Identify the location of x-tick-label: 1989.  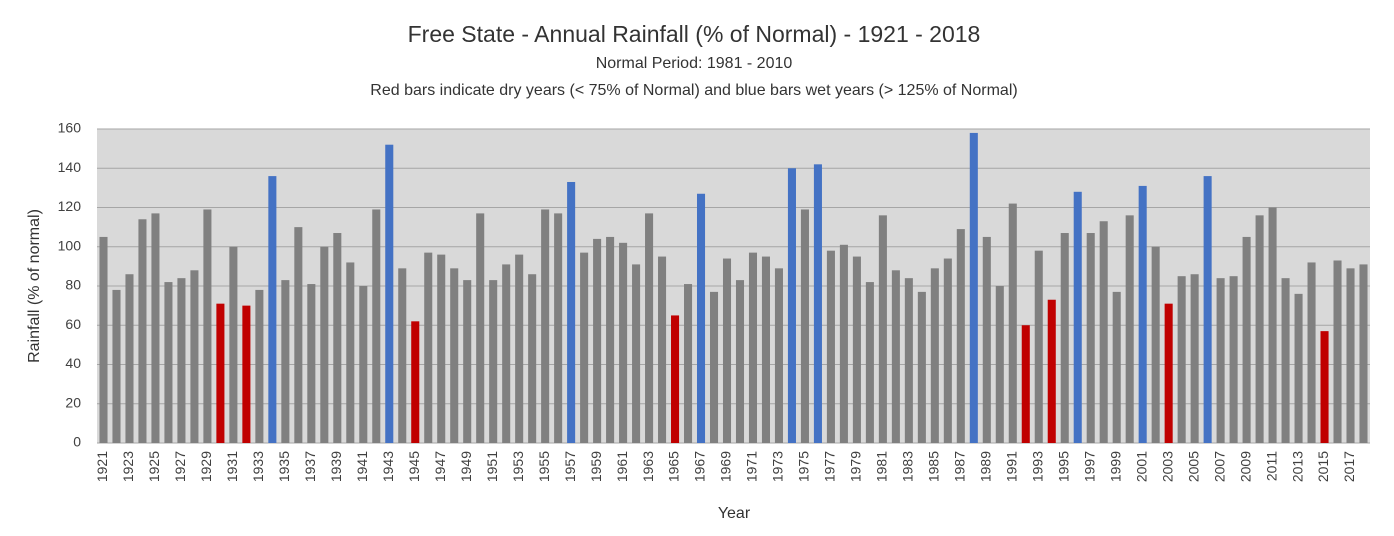
(986, 466).